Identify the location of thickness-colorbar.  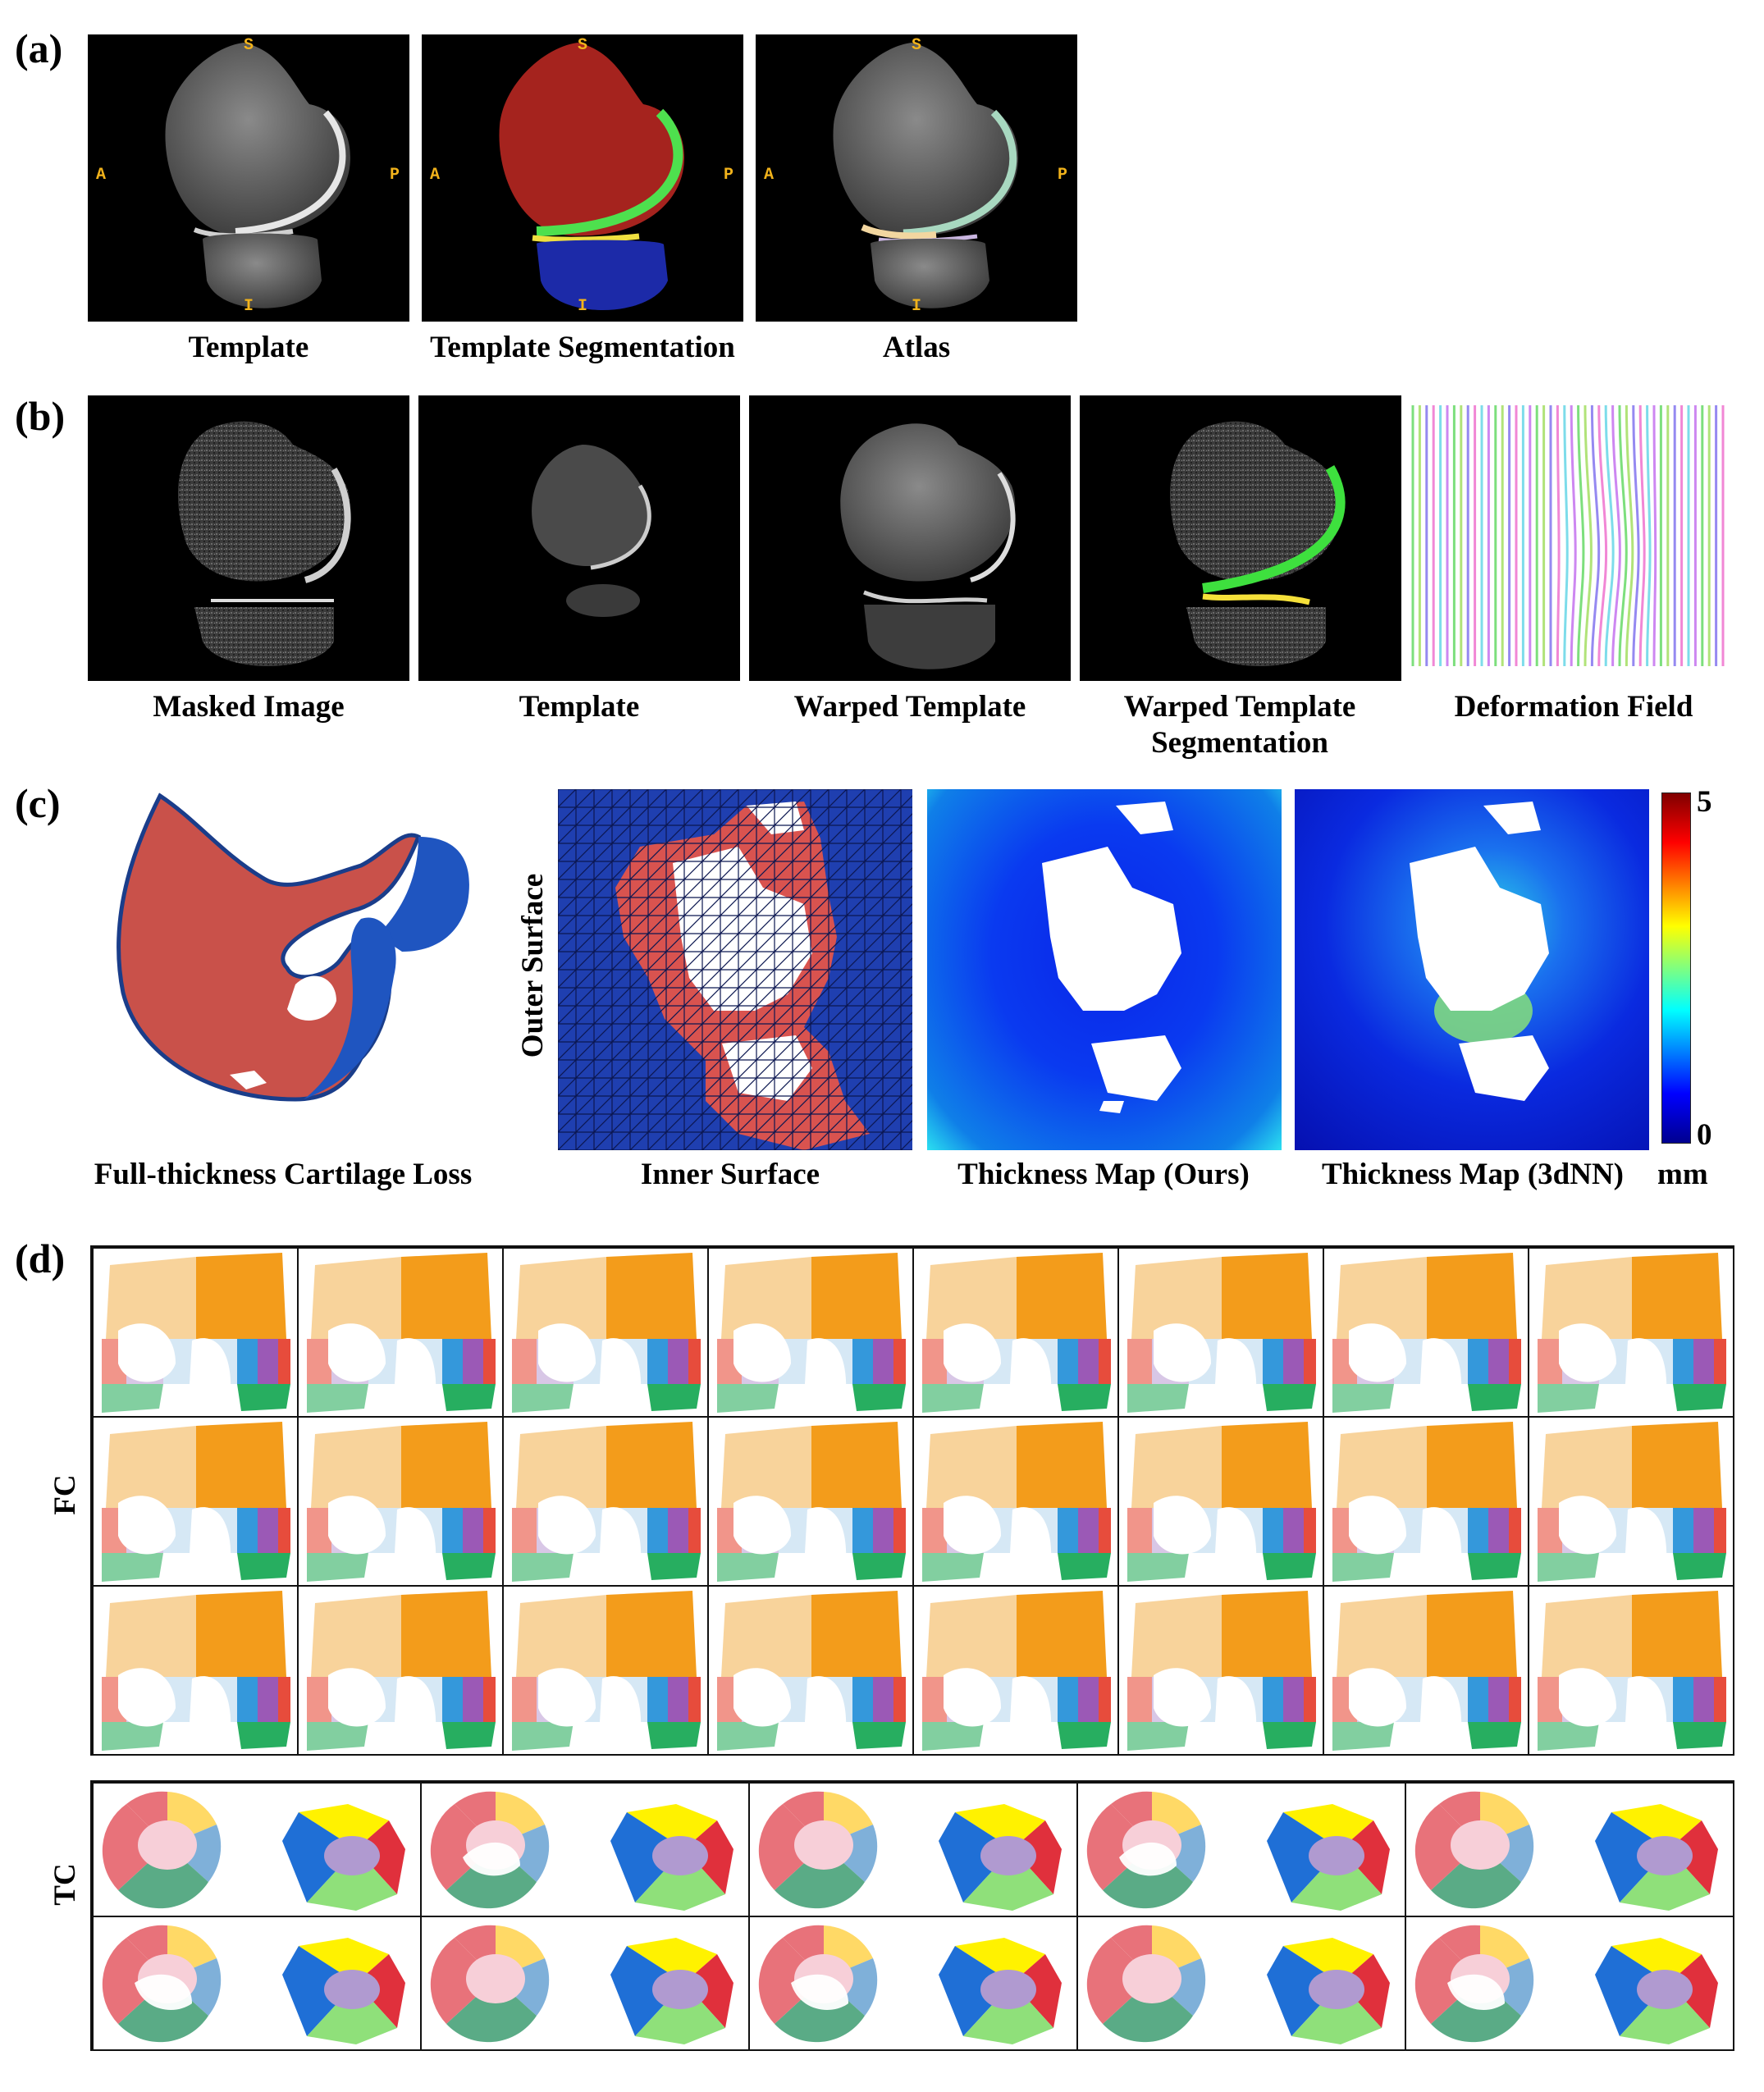
(1676, 968).